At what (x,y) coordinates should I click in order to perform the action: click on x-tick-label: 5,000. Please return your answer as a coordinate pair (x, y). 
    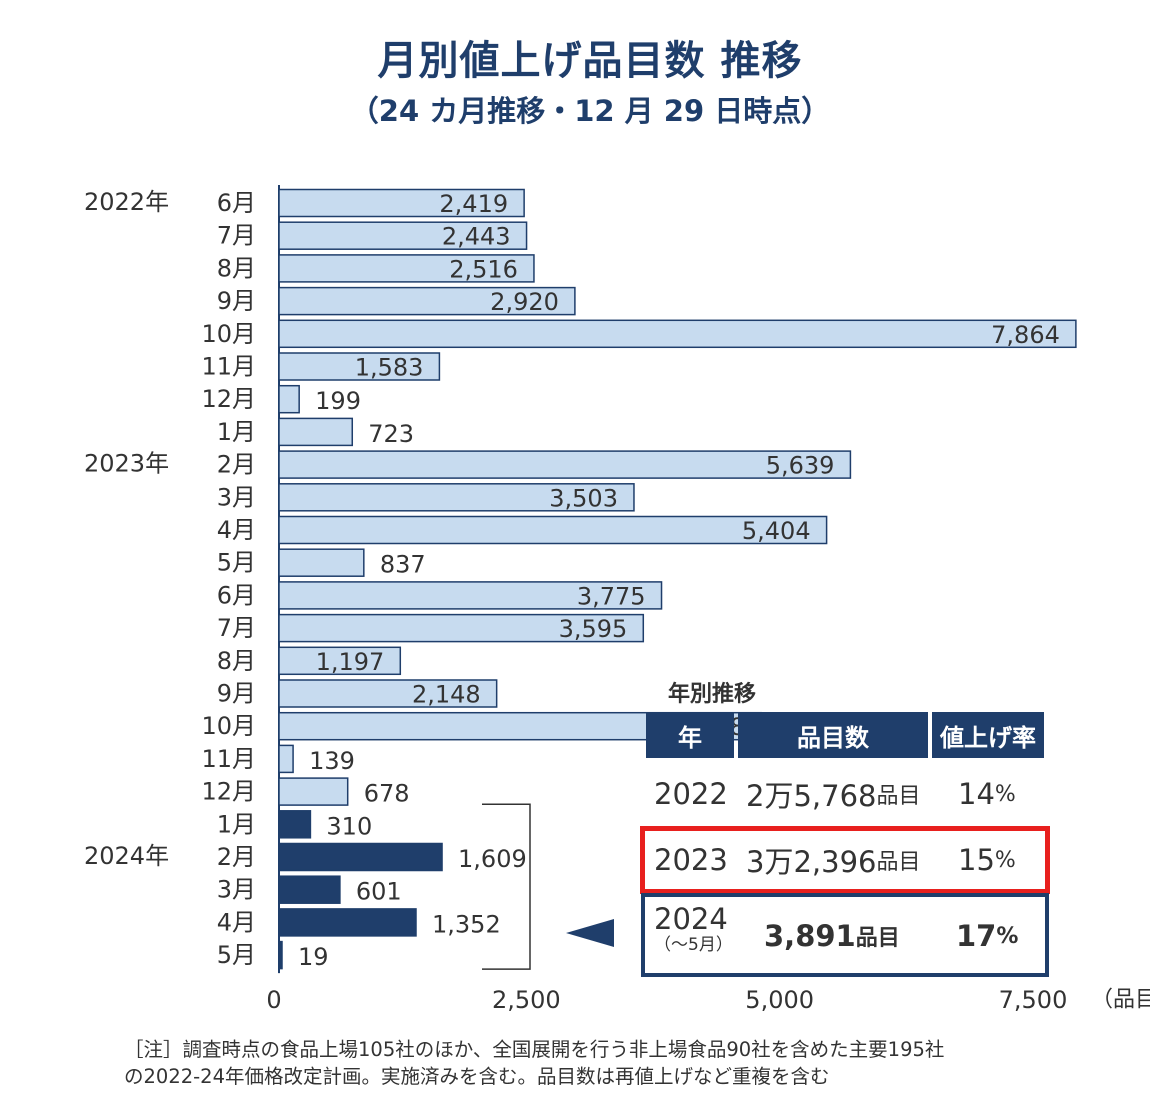
    Looking at the image, I should click on (779, 1000).